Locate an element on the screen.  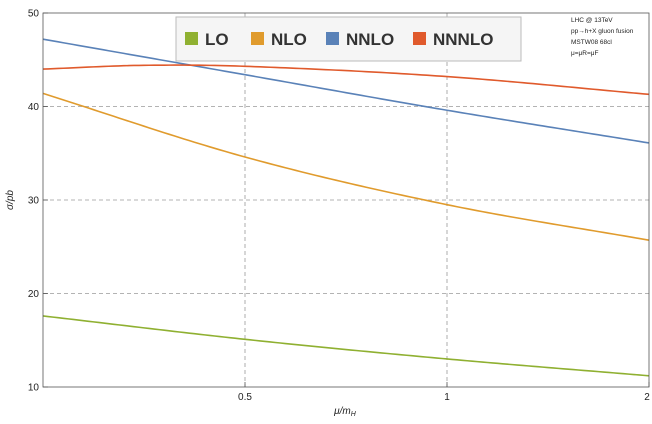
x-tick-label: 2 is located at coordinates (647, 397).